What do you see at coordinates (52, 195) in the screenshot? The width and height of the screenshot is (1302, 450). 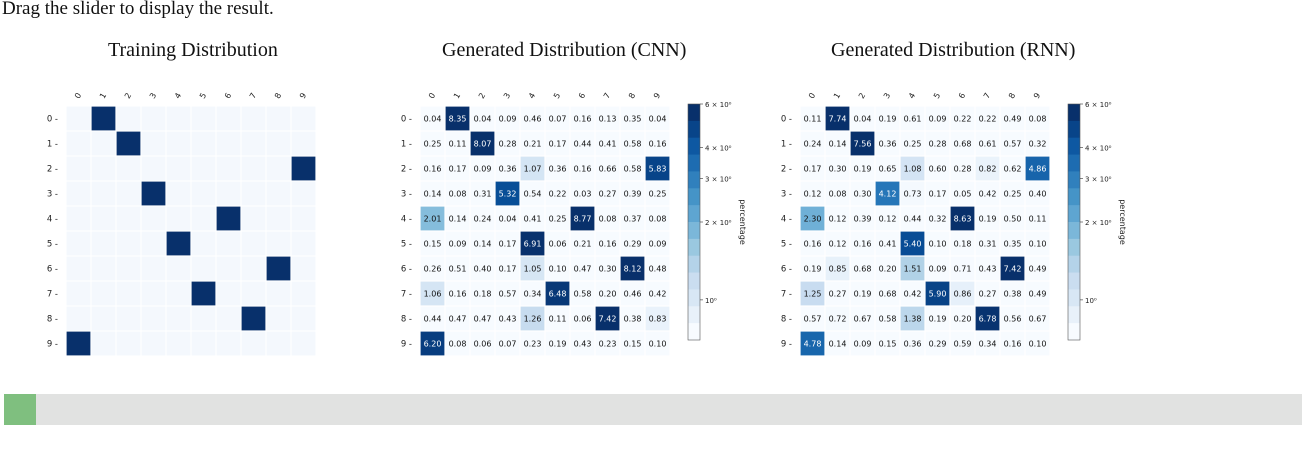 I see `row-tick-label: 3 -` at bounding box center [52, 195].